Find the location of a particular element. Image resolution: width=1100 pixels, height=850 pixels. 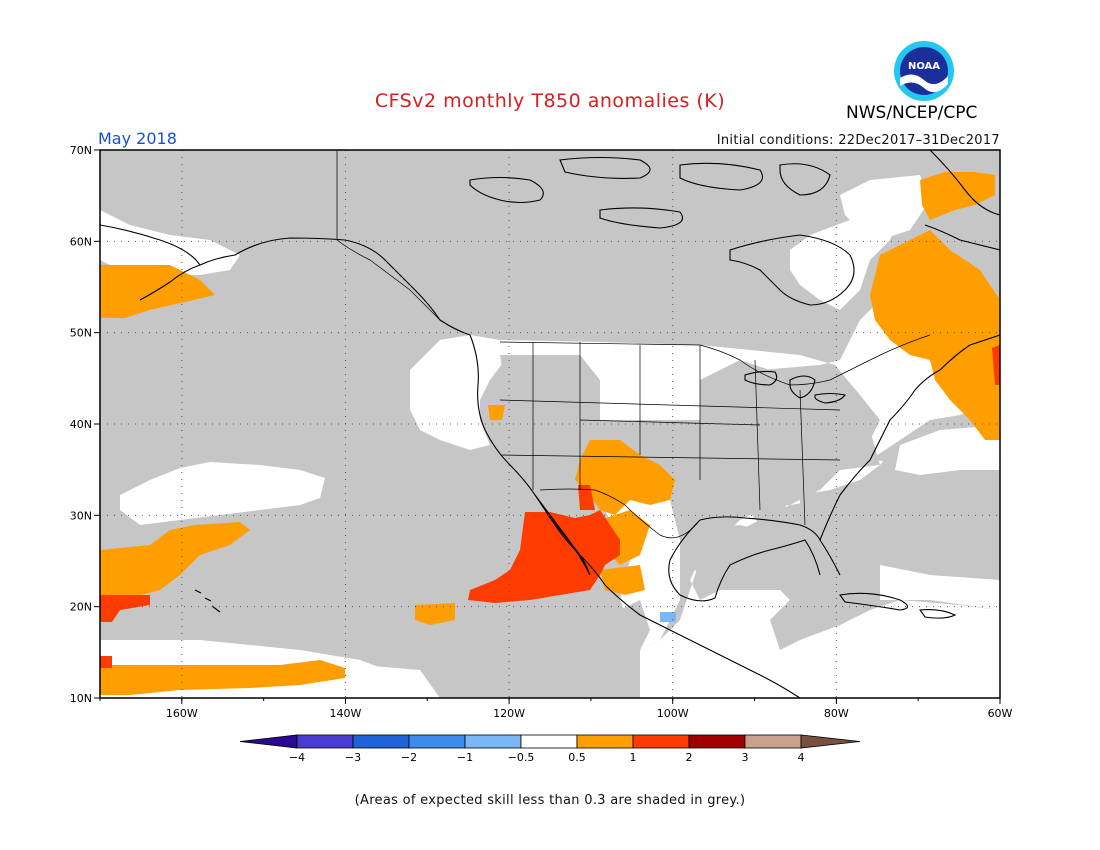

logo-text: NOAA is located at coordinates (924, 66).